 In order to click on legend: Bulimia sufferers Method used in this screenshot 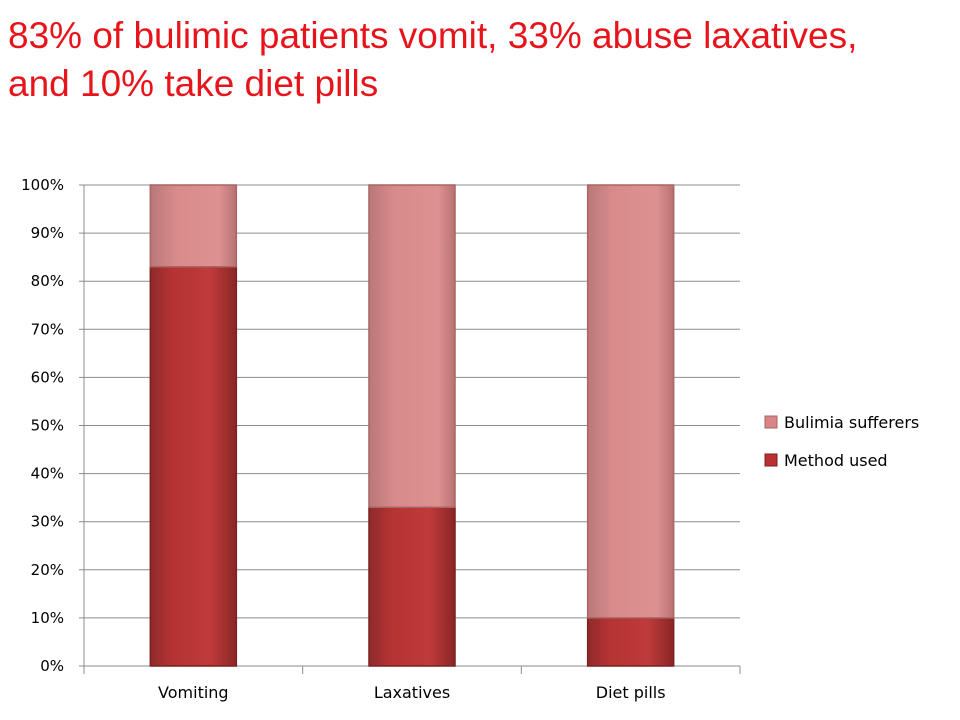, I will do `click(841, 441)`.